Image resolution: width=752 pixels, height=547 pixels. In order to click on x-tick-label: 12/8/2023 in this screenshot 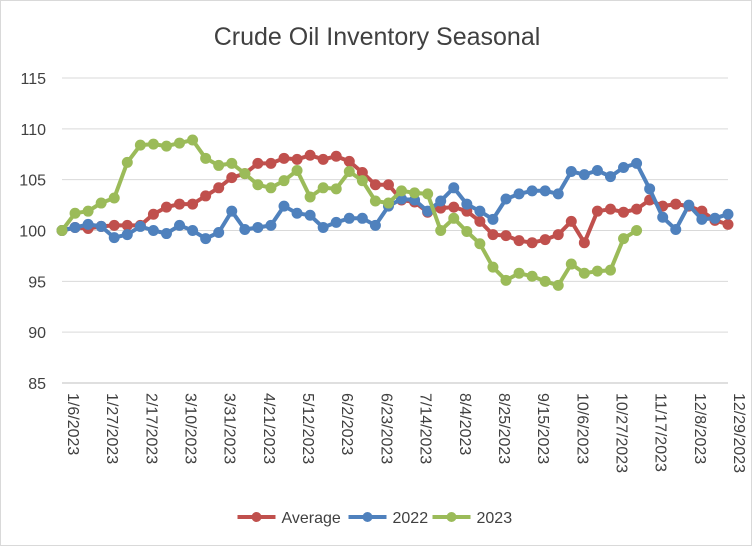, I will do `click(699, 428)`.